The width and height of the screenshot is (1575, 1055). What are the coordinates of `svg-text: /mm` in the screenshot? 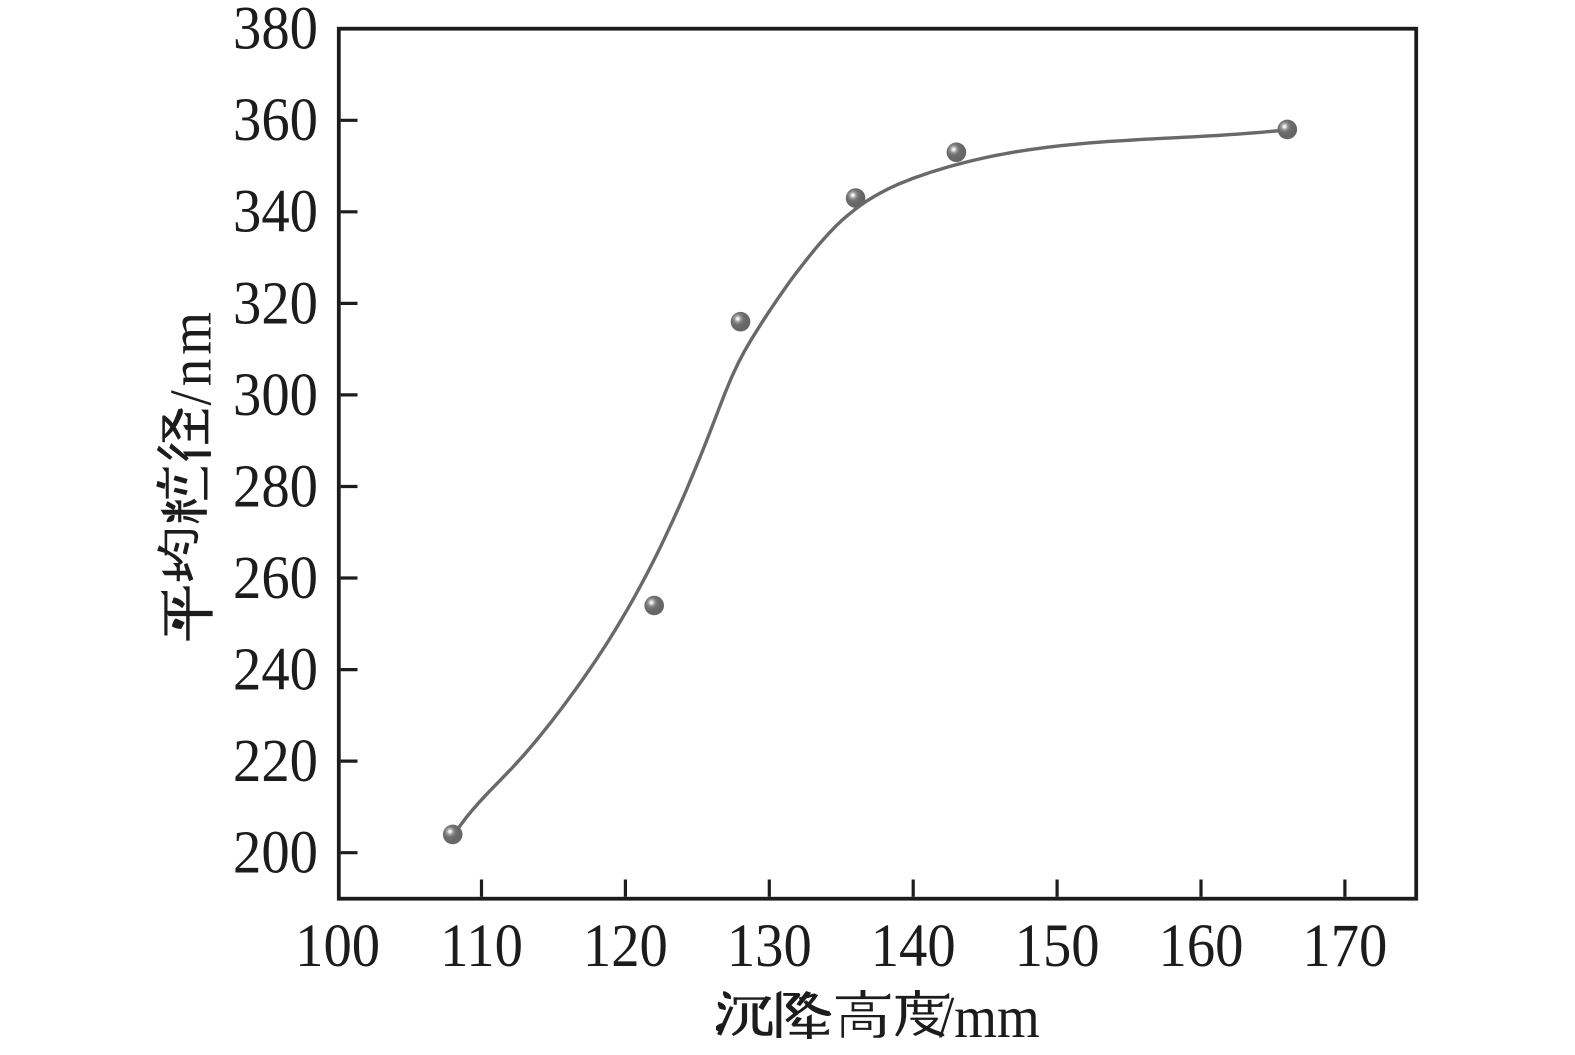 It's located at (989, 1017).